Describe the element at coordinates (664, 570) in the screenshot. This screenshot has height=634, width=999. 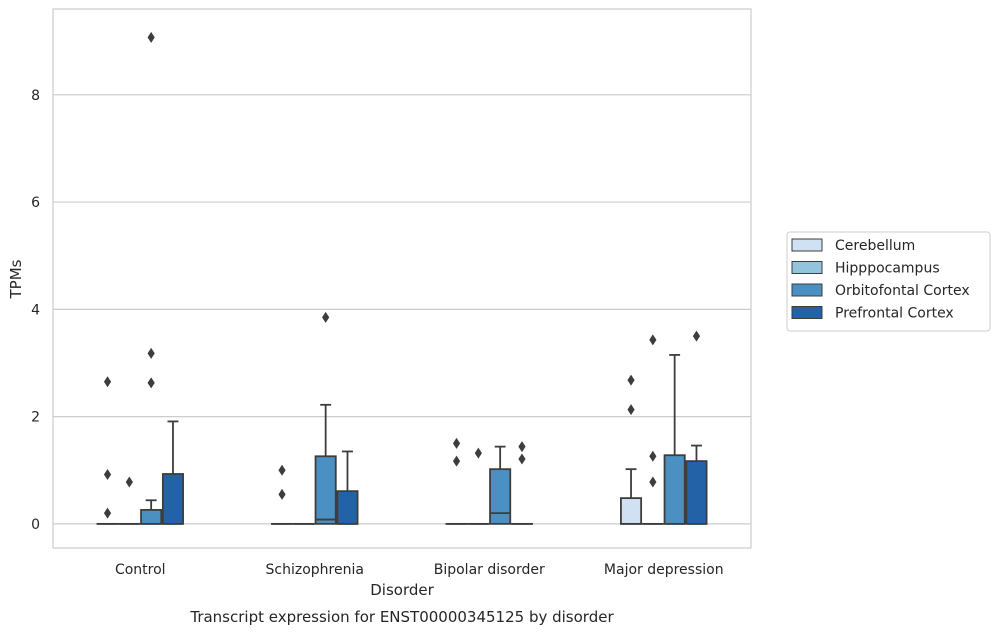
I see `x-tick-label: Major depression` at that location.